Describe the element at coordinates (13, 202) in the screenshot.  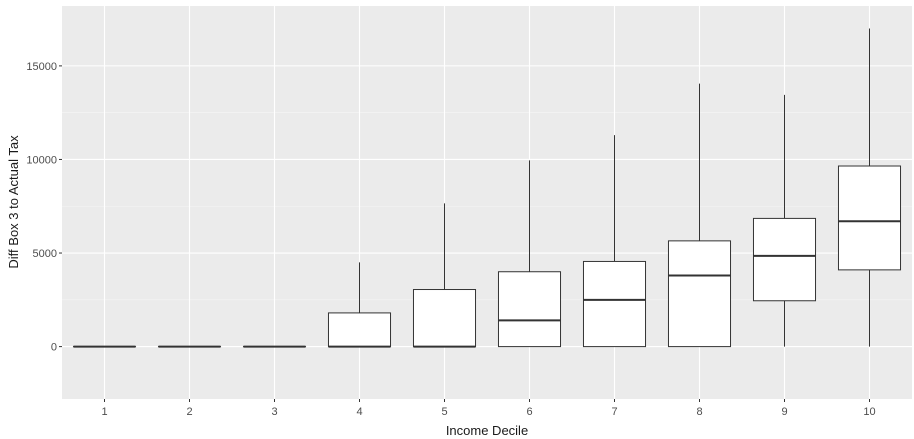
I see `y-axis-title: Diff Box 3 to Actual Tax` at that location.